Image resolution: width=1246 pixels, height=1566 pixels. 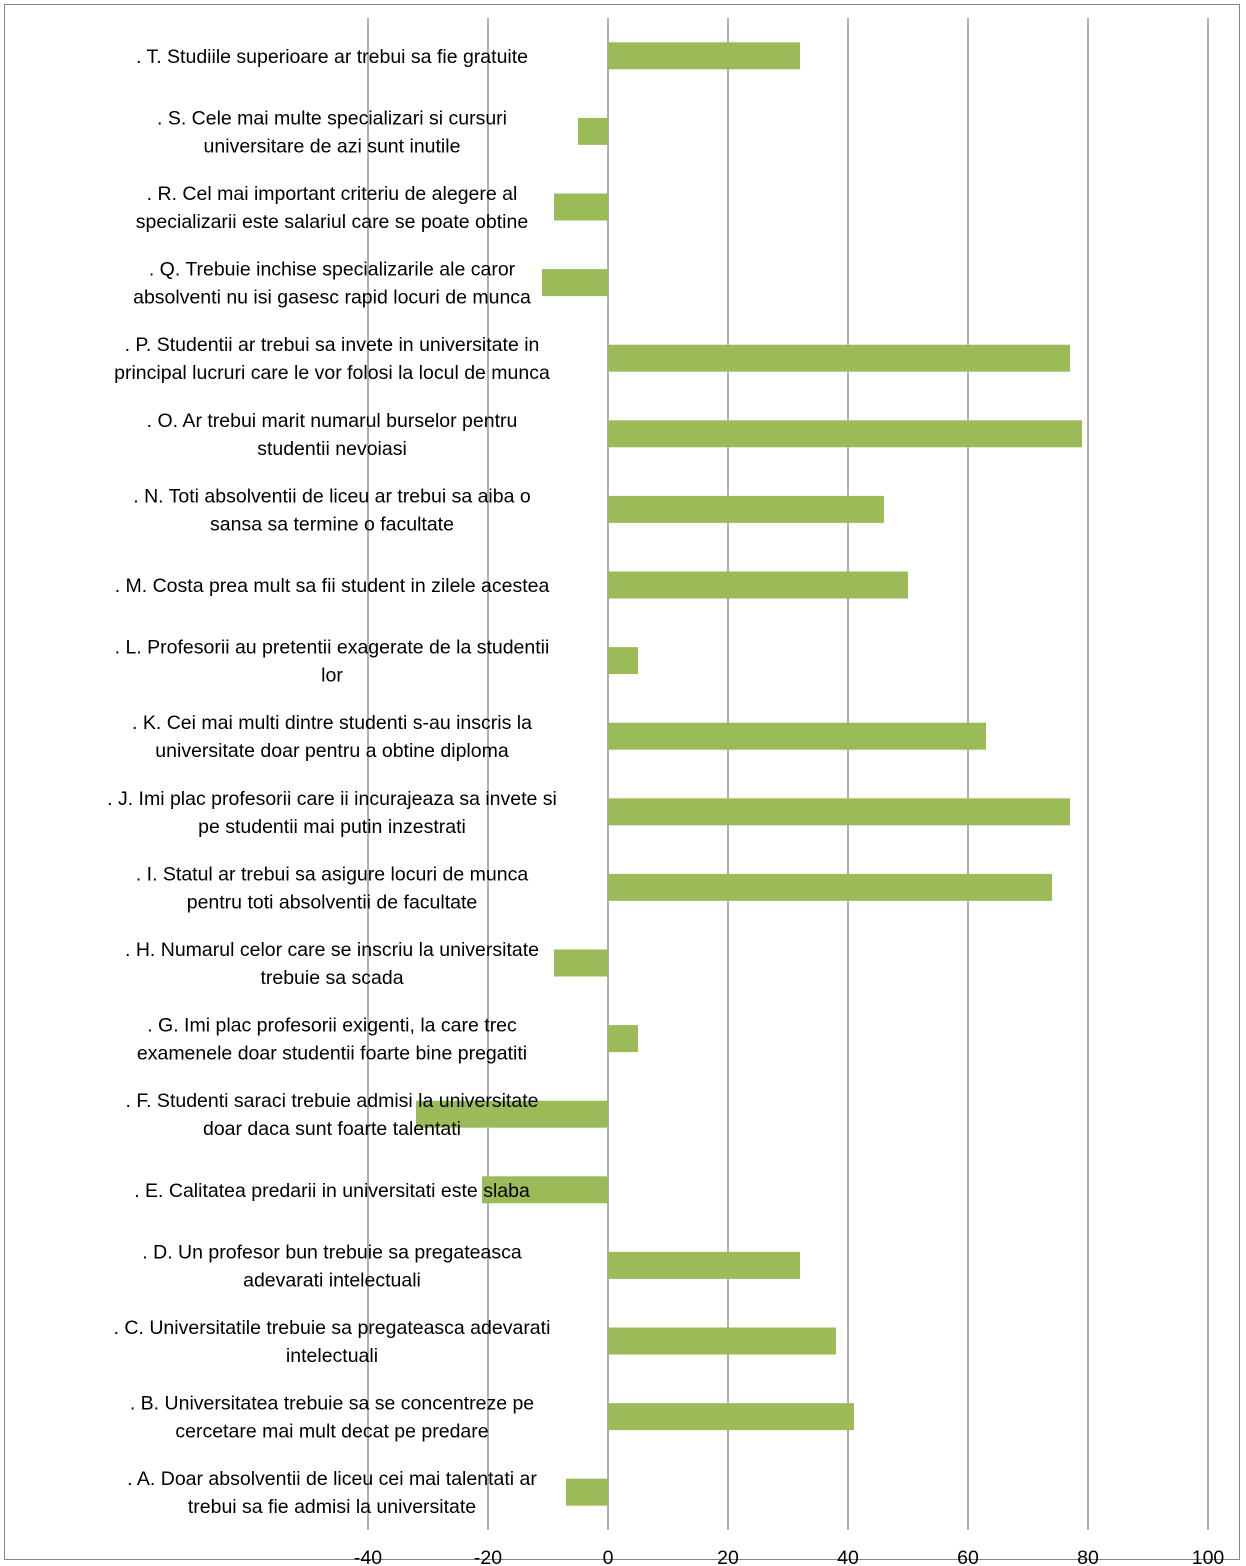 What do you see at coordinates (332, 902) in the screenshot?
I see `category-label-line: pentru toti absolventii de facultate` at bounding box center [332, 902].